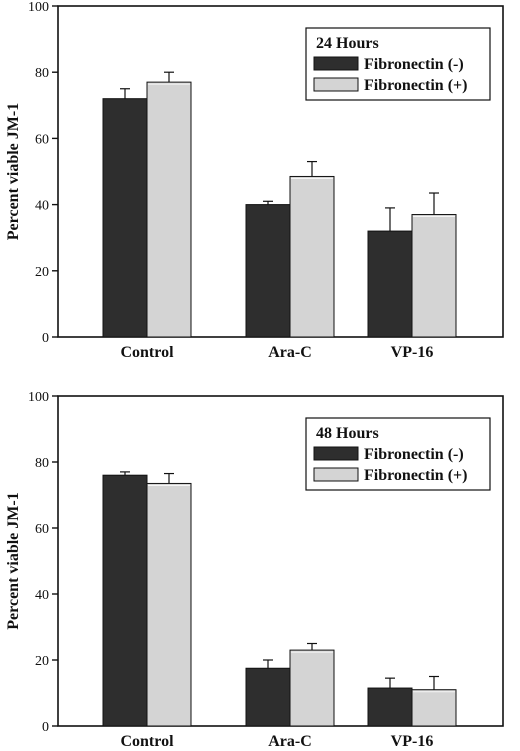 This screenshot has height=751, width=520. Describe the element at coordinates (347, 433) in the screenshot. I see `legend-title: 48 Hours` at that location.